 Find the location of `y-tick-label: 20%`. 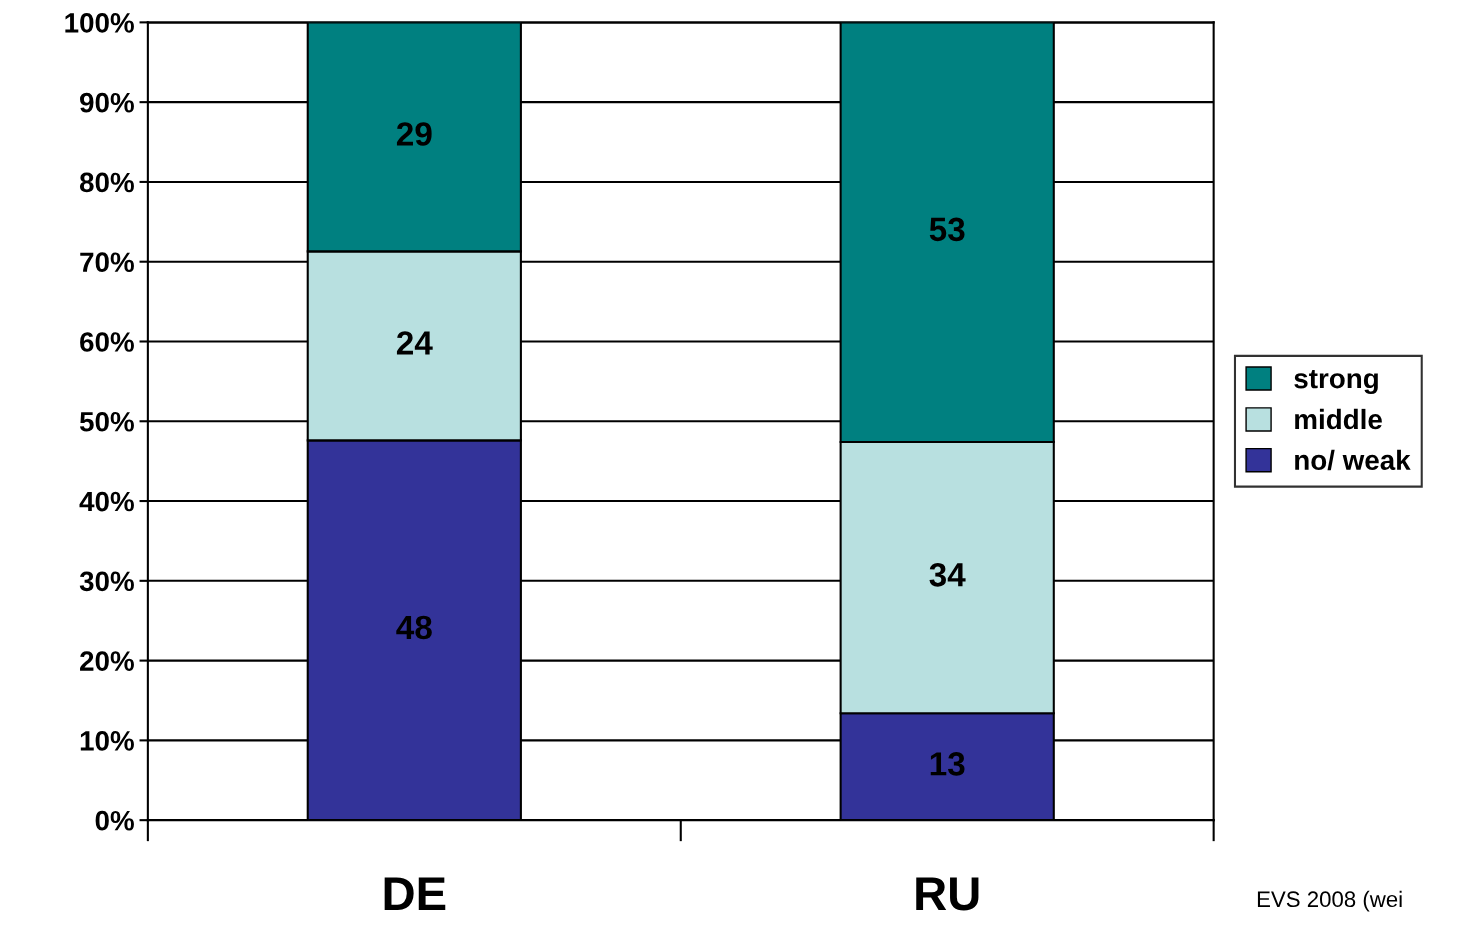

y-tick-label: 20% is located at coordinates (107, 661).